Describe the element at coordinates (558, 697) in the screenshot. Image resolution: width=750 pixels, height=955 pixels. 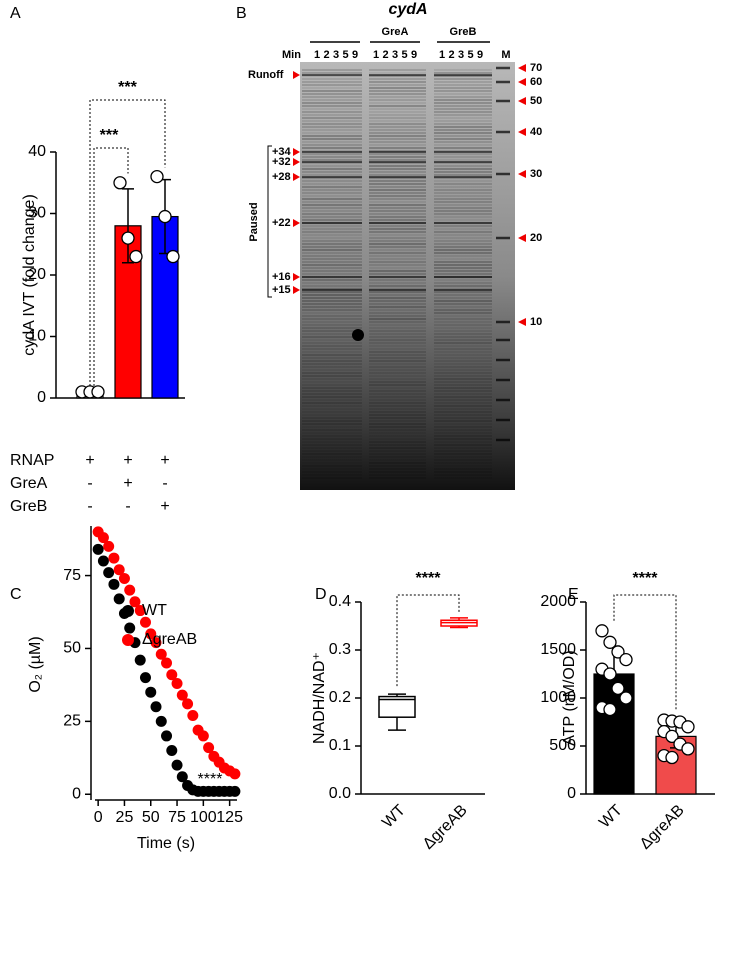
I see `y-tick-label: 1000` at that location.